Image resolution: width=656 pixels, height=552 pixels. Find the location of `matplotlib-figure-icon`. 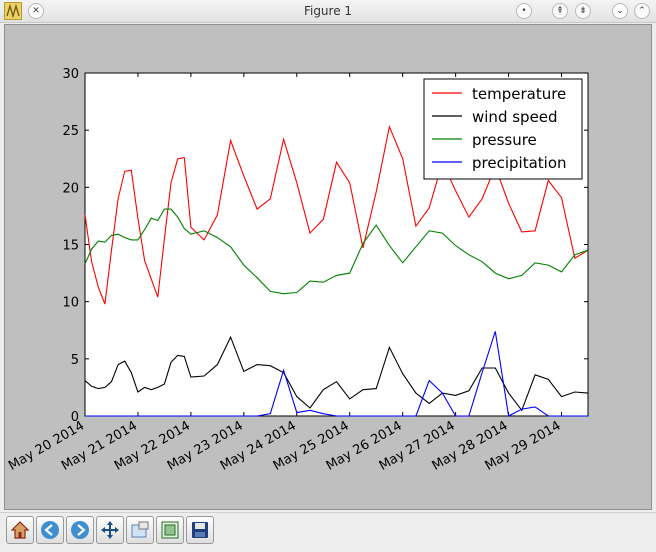

matplotlib-figure-icon is located at coordinates (13, 11).